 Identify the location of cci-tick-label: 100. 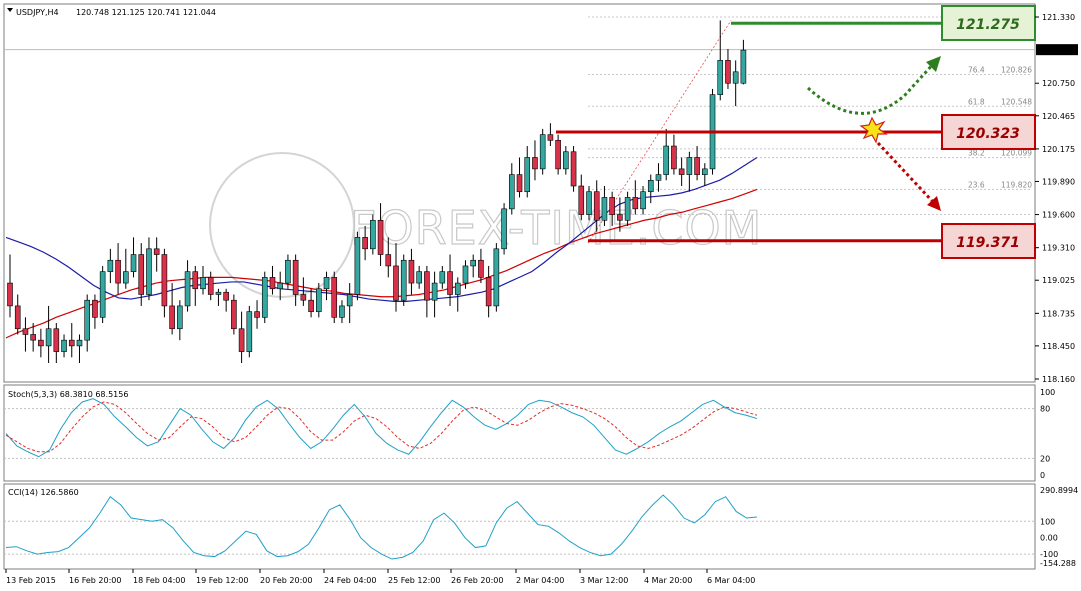
(1047, 521).